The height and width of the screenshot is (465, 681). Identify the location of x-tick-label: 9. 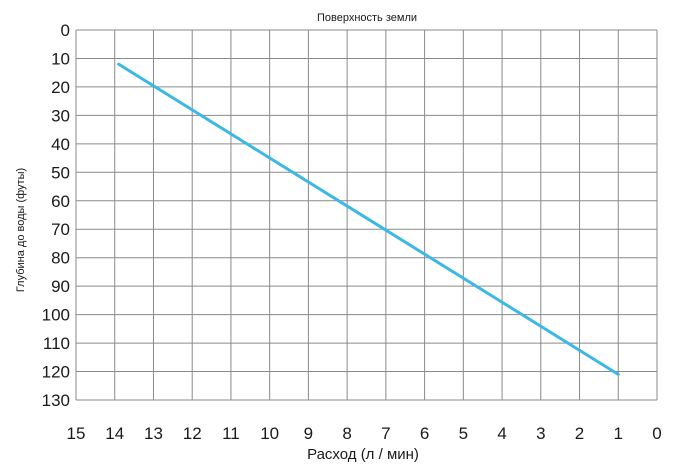
(308, 433).